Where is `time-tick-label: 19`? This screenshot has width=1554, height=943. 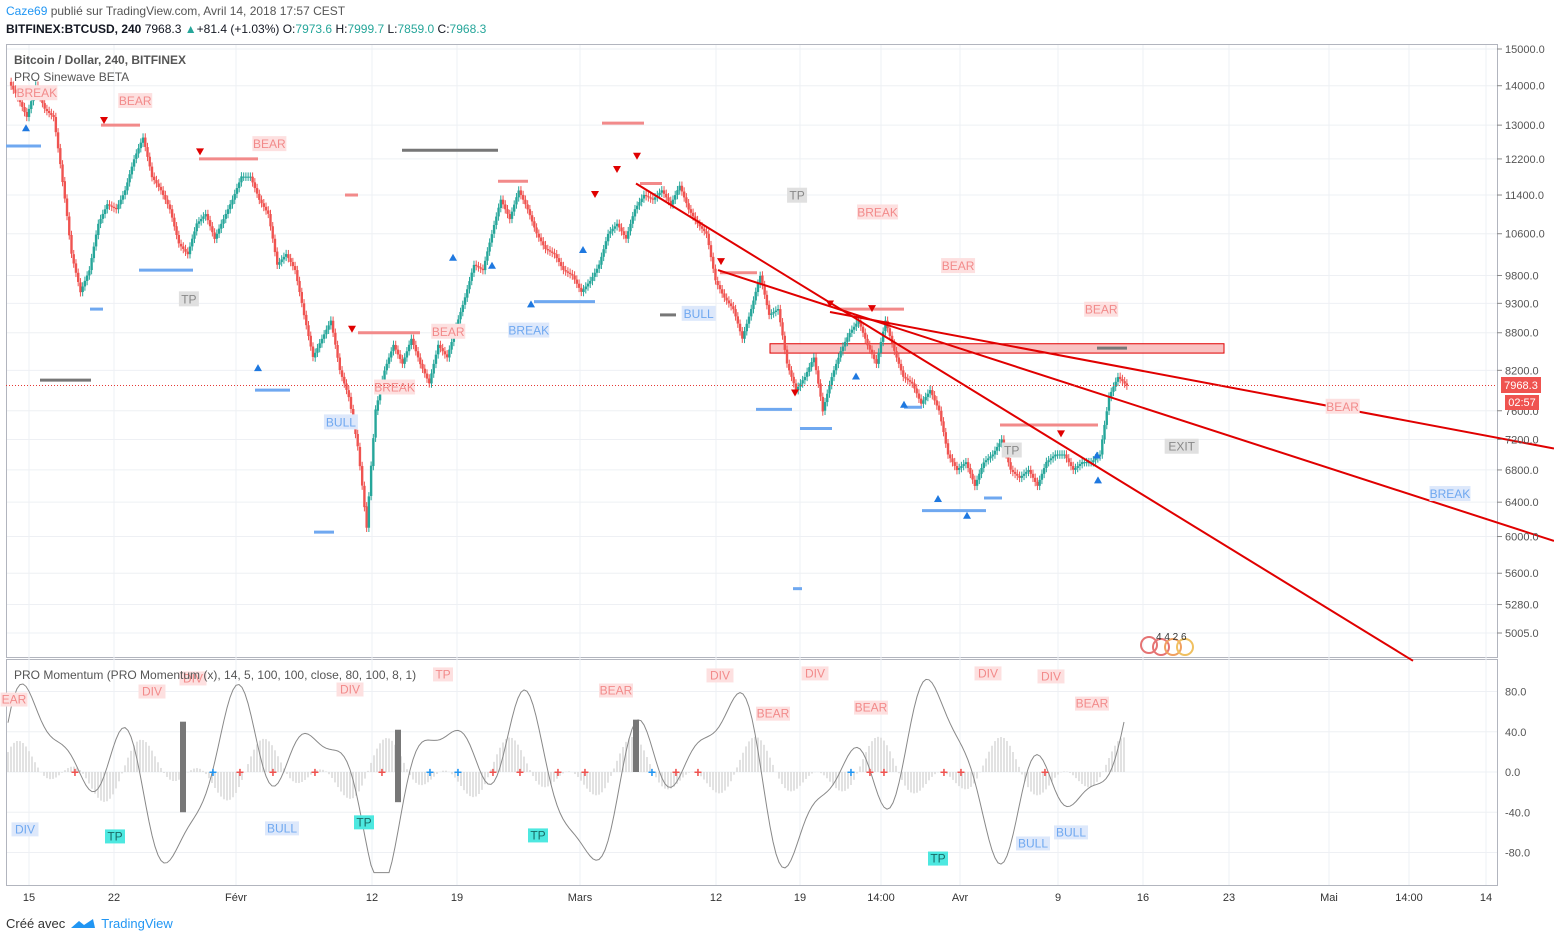
time-tick-label: 19 is located at coordinates (457, 898).